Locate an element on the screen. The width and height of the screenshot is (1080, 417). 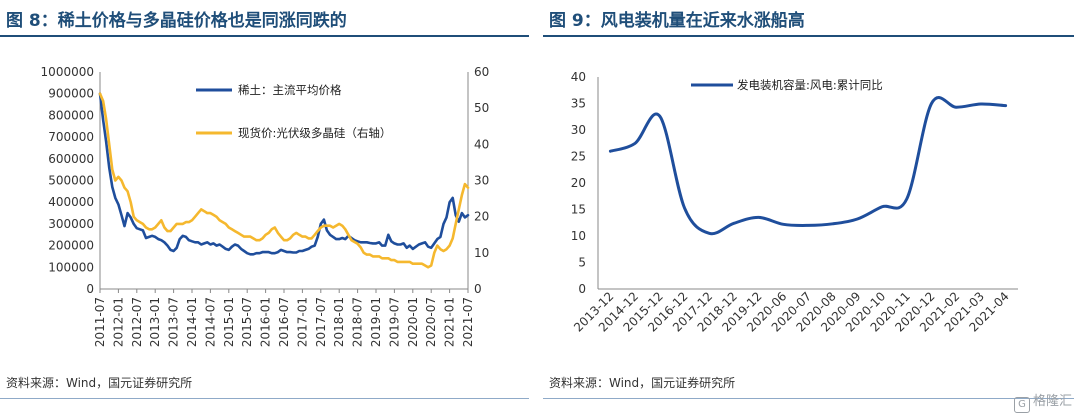
y-tick-label: 15 is located at coordinates (578, 210).